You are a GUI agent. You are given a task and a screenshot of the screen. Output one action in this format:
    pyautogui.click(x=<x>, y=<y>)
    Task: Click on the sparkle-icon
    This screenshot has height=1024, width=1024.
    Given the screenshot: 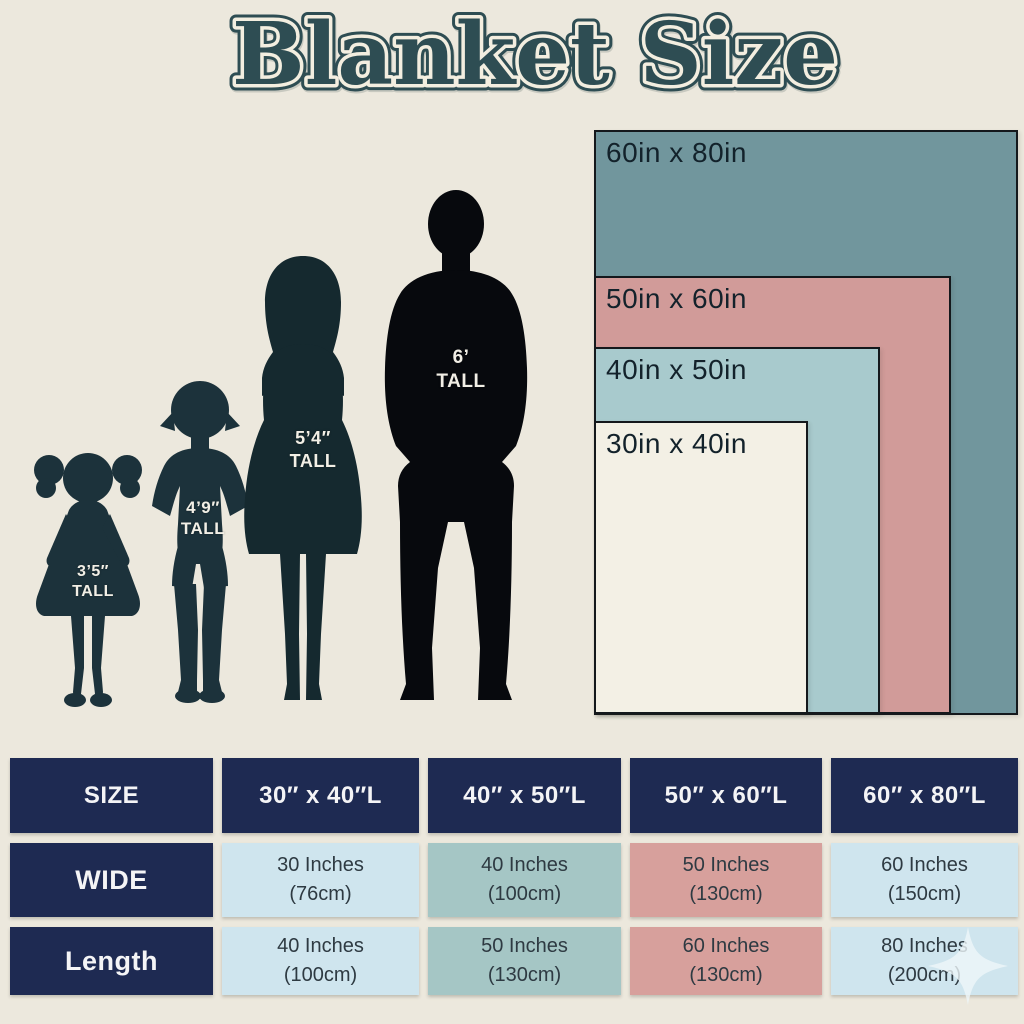 What is the action you would take?
    pyautogui.click(x=968, y=966)
    